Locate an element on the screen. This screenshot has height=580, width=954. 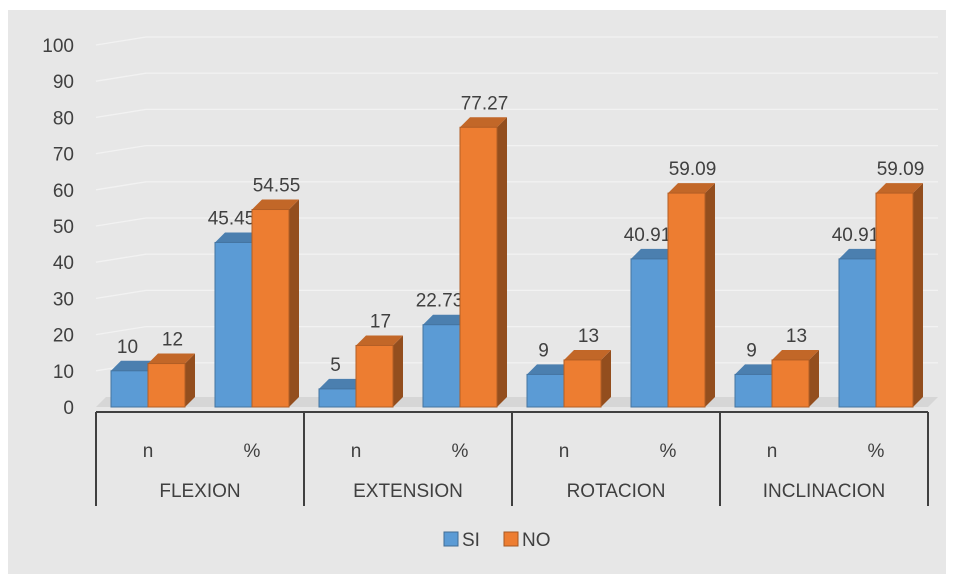
y-tick-label: 0 is located at coordinates (68, 408).